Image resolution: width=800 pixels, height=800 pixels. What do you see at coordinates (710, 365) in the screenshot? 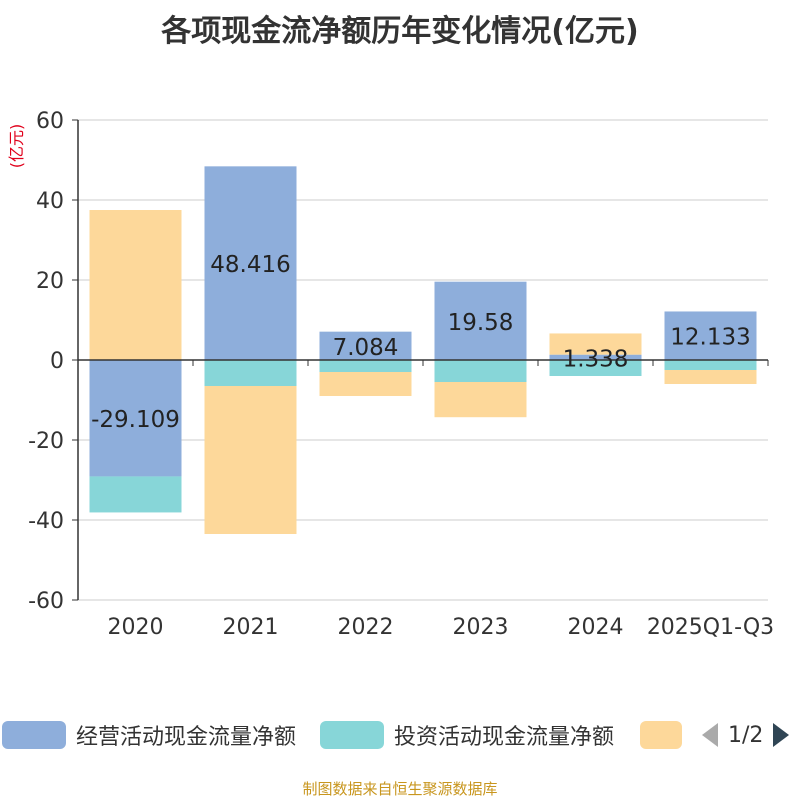
I see `bar-1-2025Q1-Q3` at bounding box center [710, 365].